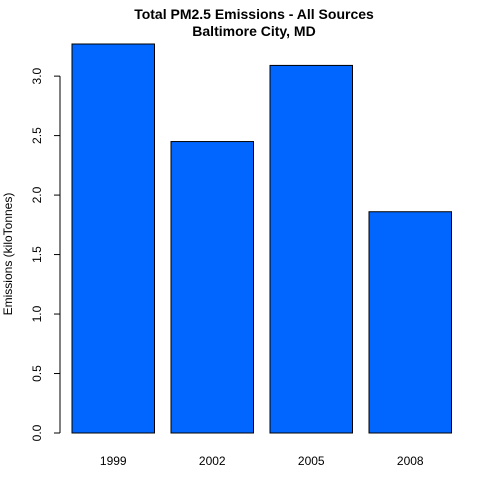 Image resolution: width=480 pixels, height=480 pixels. What do you see at coordinates (410, 322) in the screenshot?
I see `bar-2008` at bounding box center [410, 322].